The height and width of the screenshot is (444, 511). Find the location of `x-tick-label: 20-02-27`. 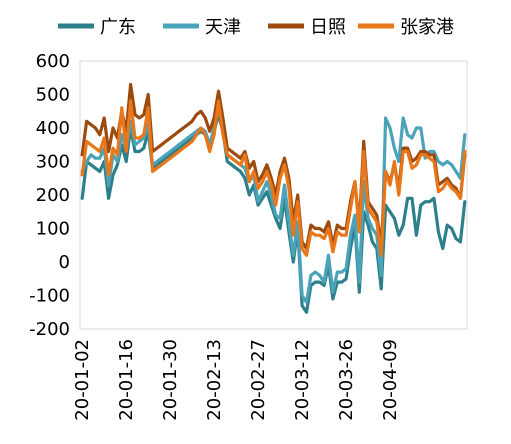

x-tick-label: 20-02-27 is located at coordinates (258, 380).